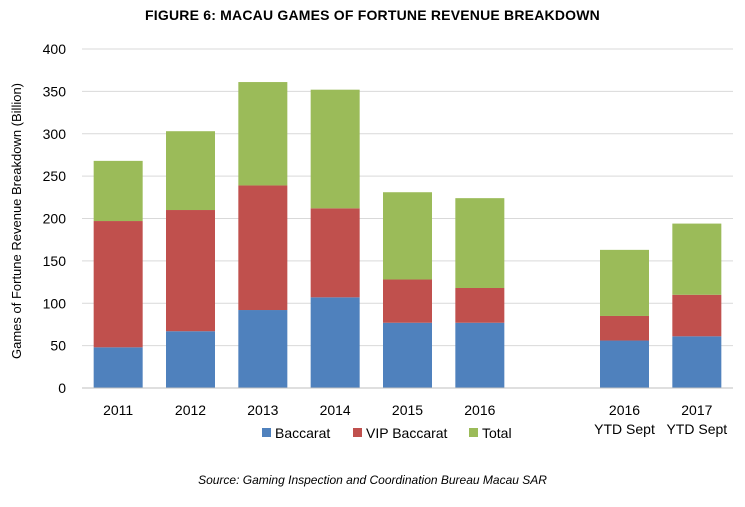  I want to click on y-tick-label: 100, so click(55, 303).